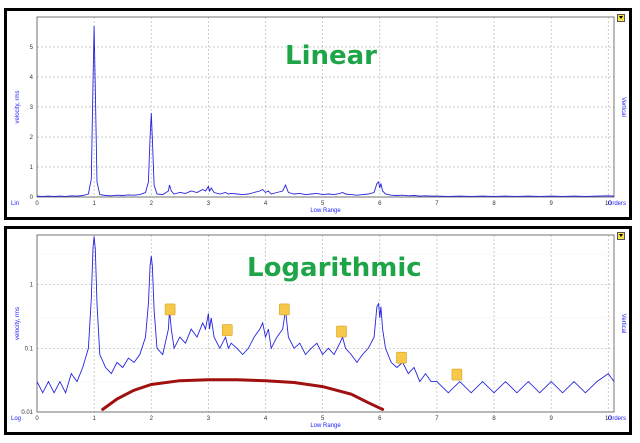 This screenshot has width=640, height=443. Describe the element at coordinates (15, 204) in the screenshot. I see `scale-mode-label: Lin` at that location.